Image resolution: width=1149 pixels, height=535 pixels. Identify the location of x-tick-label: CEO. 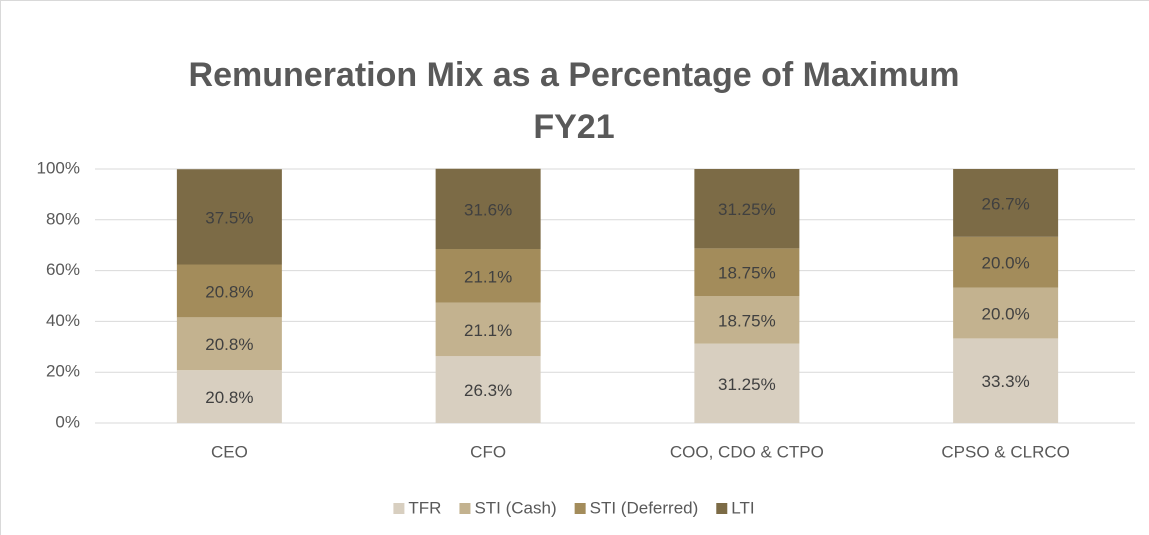
(229, 451).